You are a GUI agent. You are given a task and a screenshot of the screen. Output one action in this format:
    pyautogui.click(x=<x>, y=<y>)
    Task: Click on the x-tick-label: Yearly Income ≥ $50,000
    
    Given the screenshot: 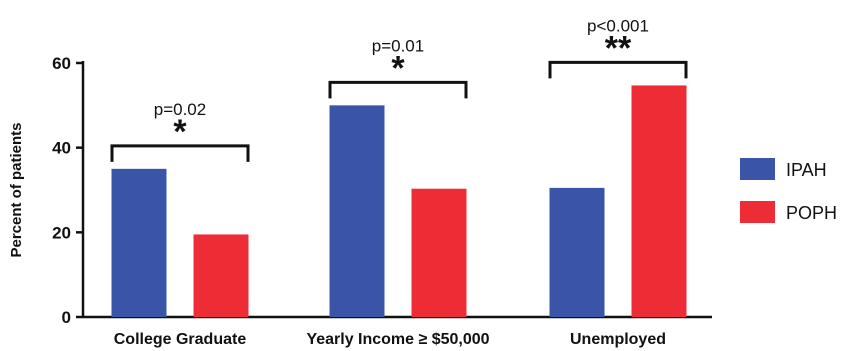 What is the action you would take?
    pyautogui.click(x=397, y=339)
    